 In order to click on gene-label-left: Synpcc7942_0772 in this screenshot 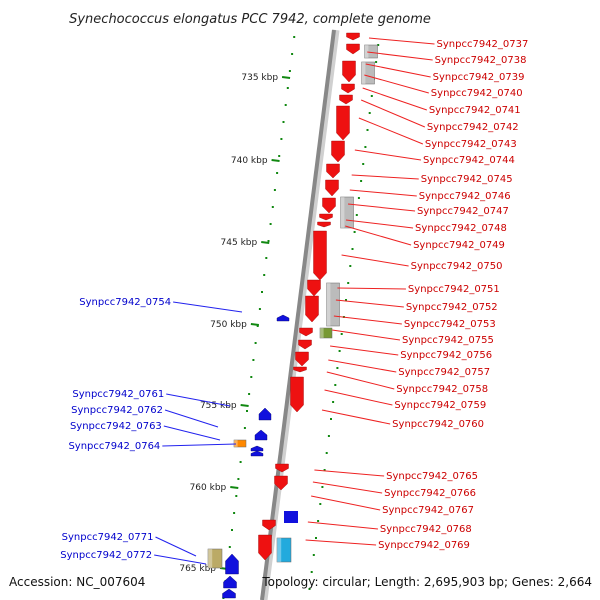, I will do `click(106, 555)`.